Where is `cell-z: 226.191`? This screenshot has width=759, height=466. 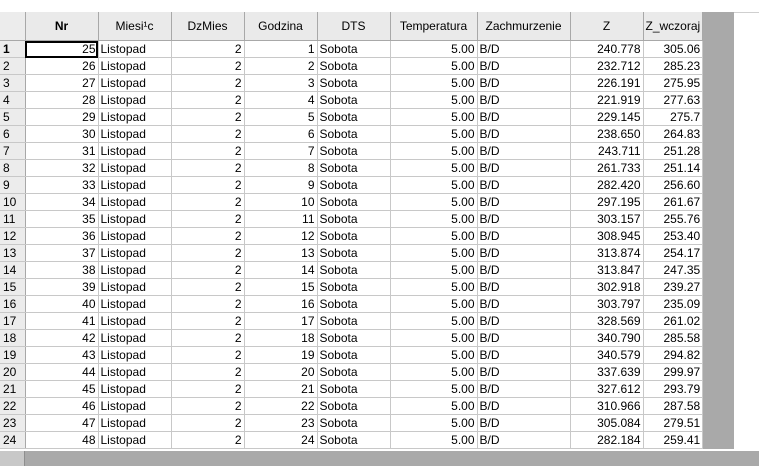 cell-z: 226.191 is located at coordinates (607, 83).